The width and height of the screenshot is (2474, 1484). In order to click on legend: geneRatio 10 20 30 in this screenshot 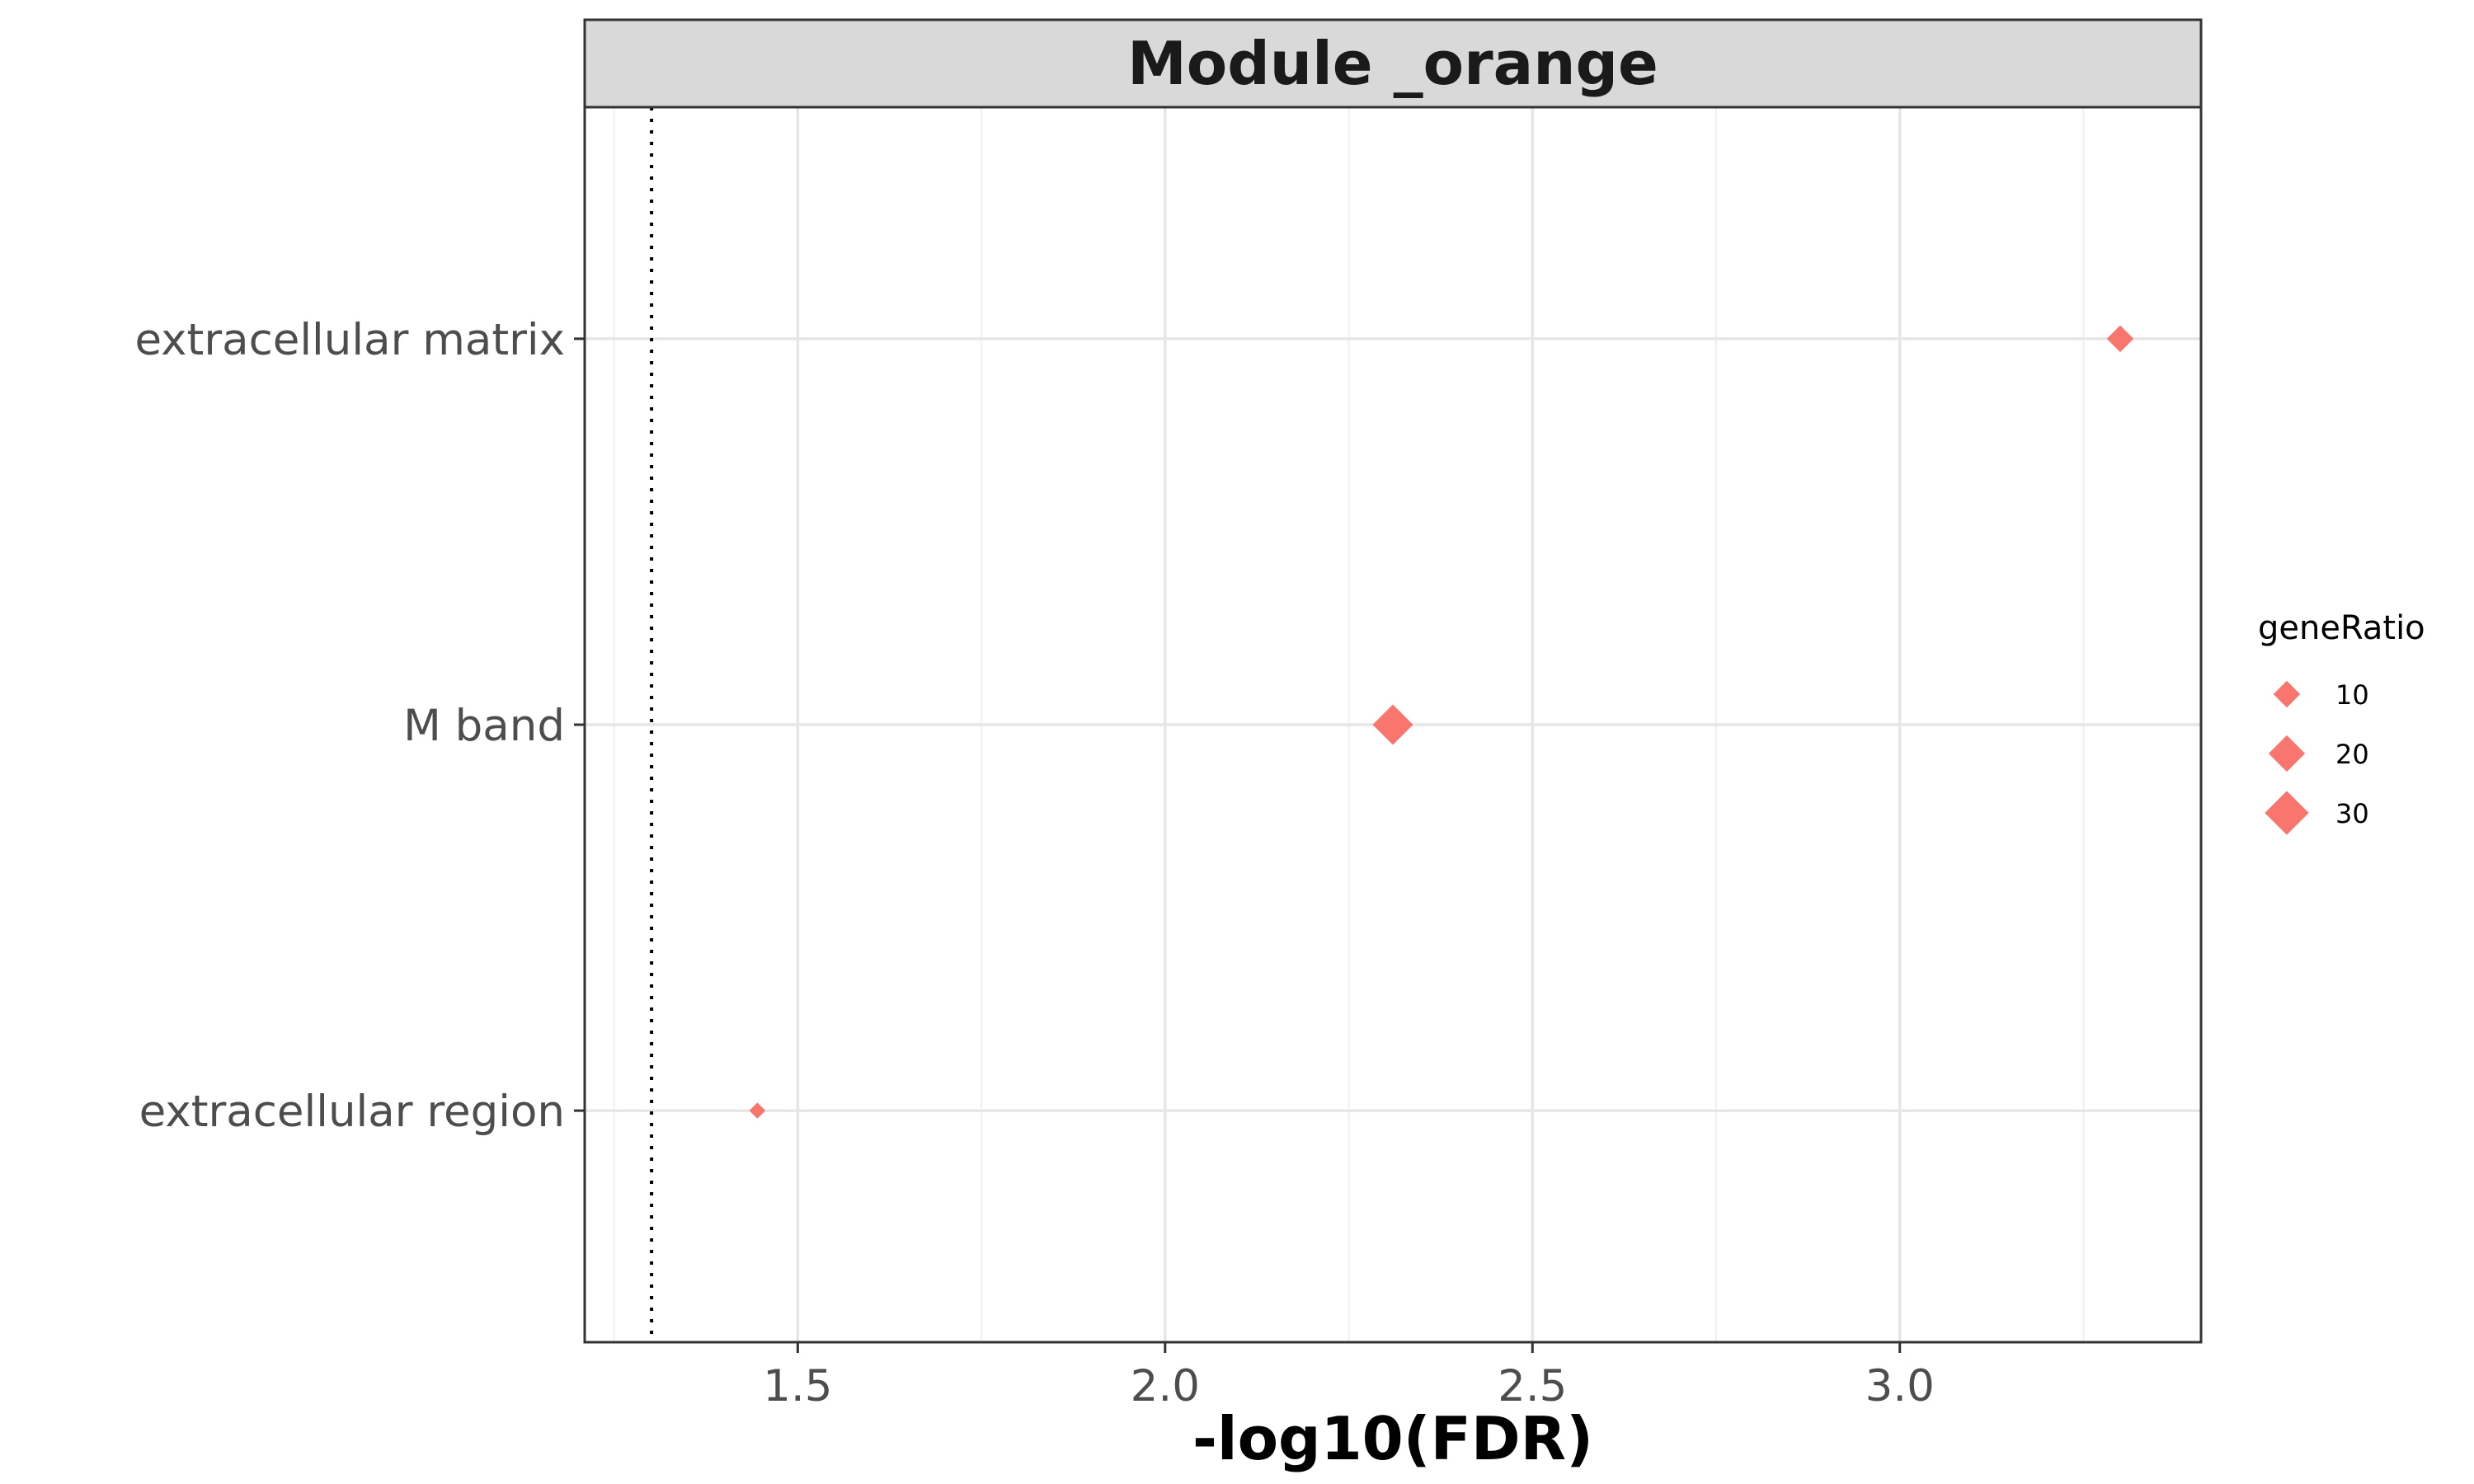, I will do `click(2341, 722)`.